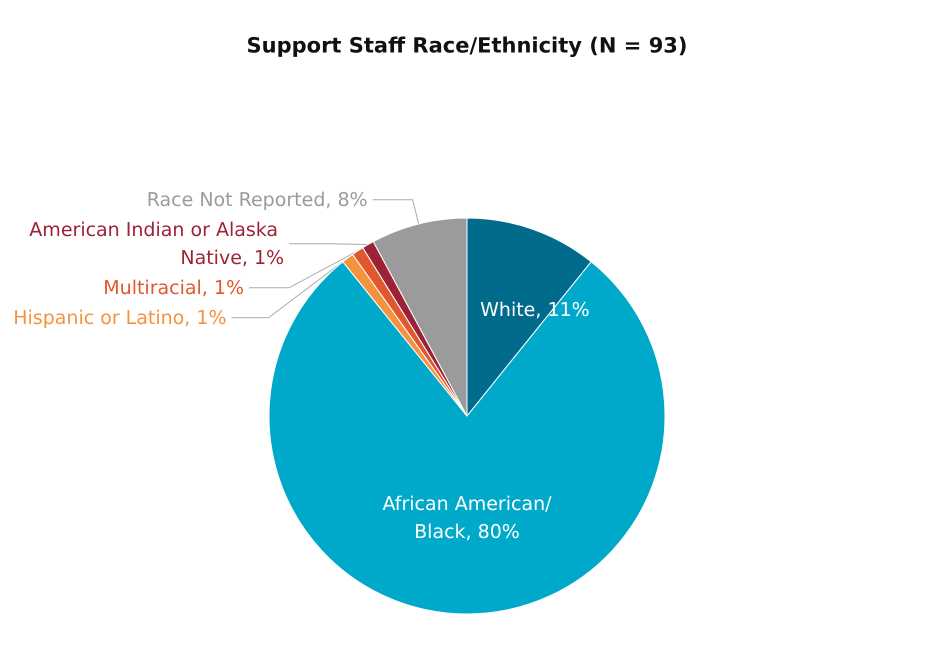  What do you see at coordinates (467, 46) in the screenshot?
I see `chart-title: Support Staff Race/Ethnicity (N = 93)` at bounding box center [467, 46].